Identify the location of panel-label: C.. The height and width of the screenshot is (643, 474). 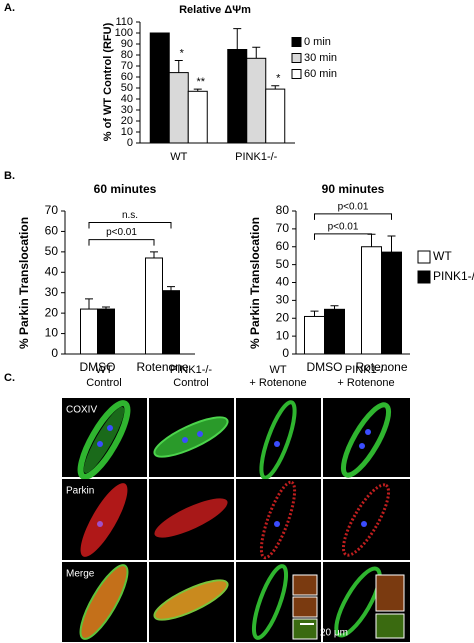
(9, 378).